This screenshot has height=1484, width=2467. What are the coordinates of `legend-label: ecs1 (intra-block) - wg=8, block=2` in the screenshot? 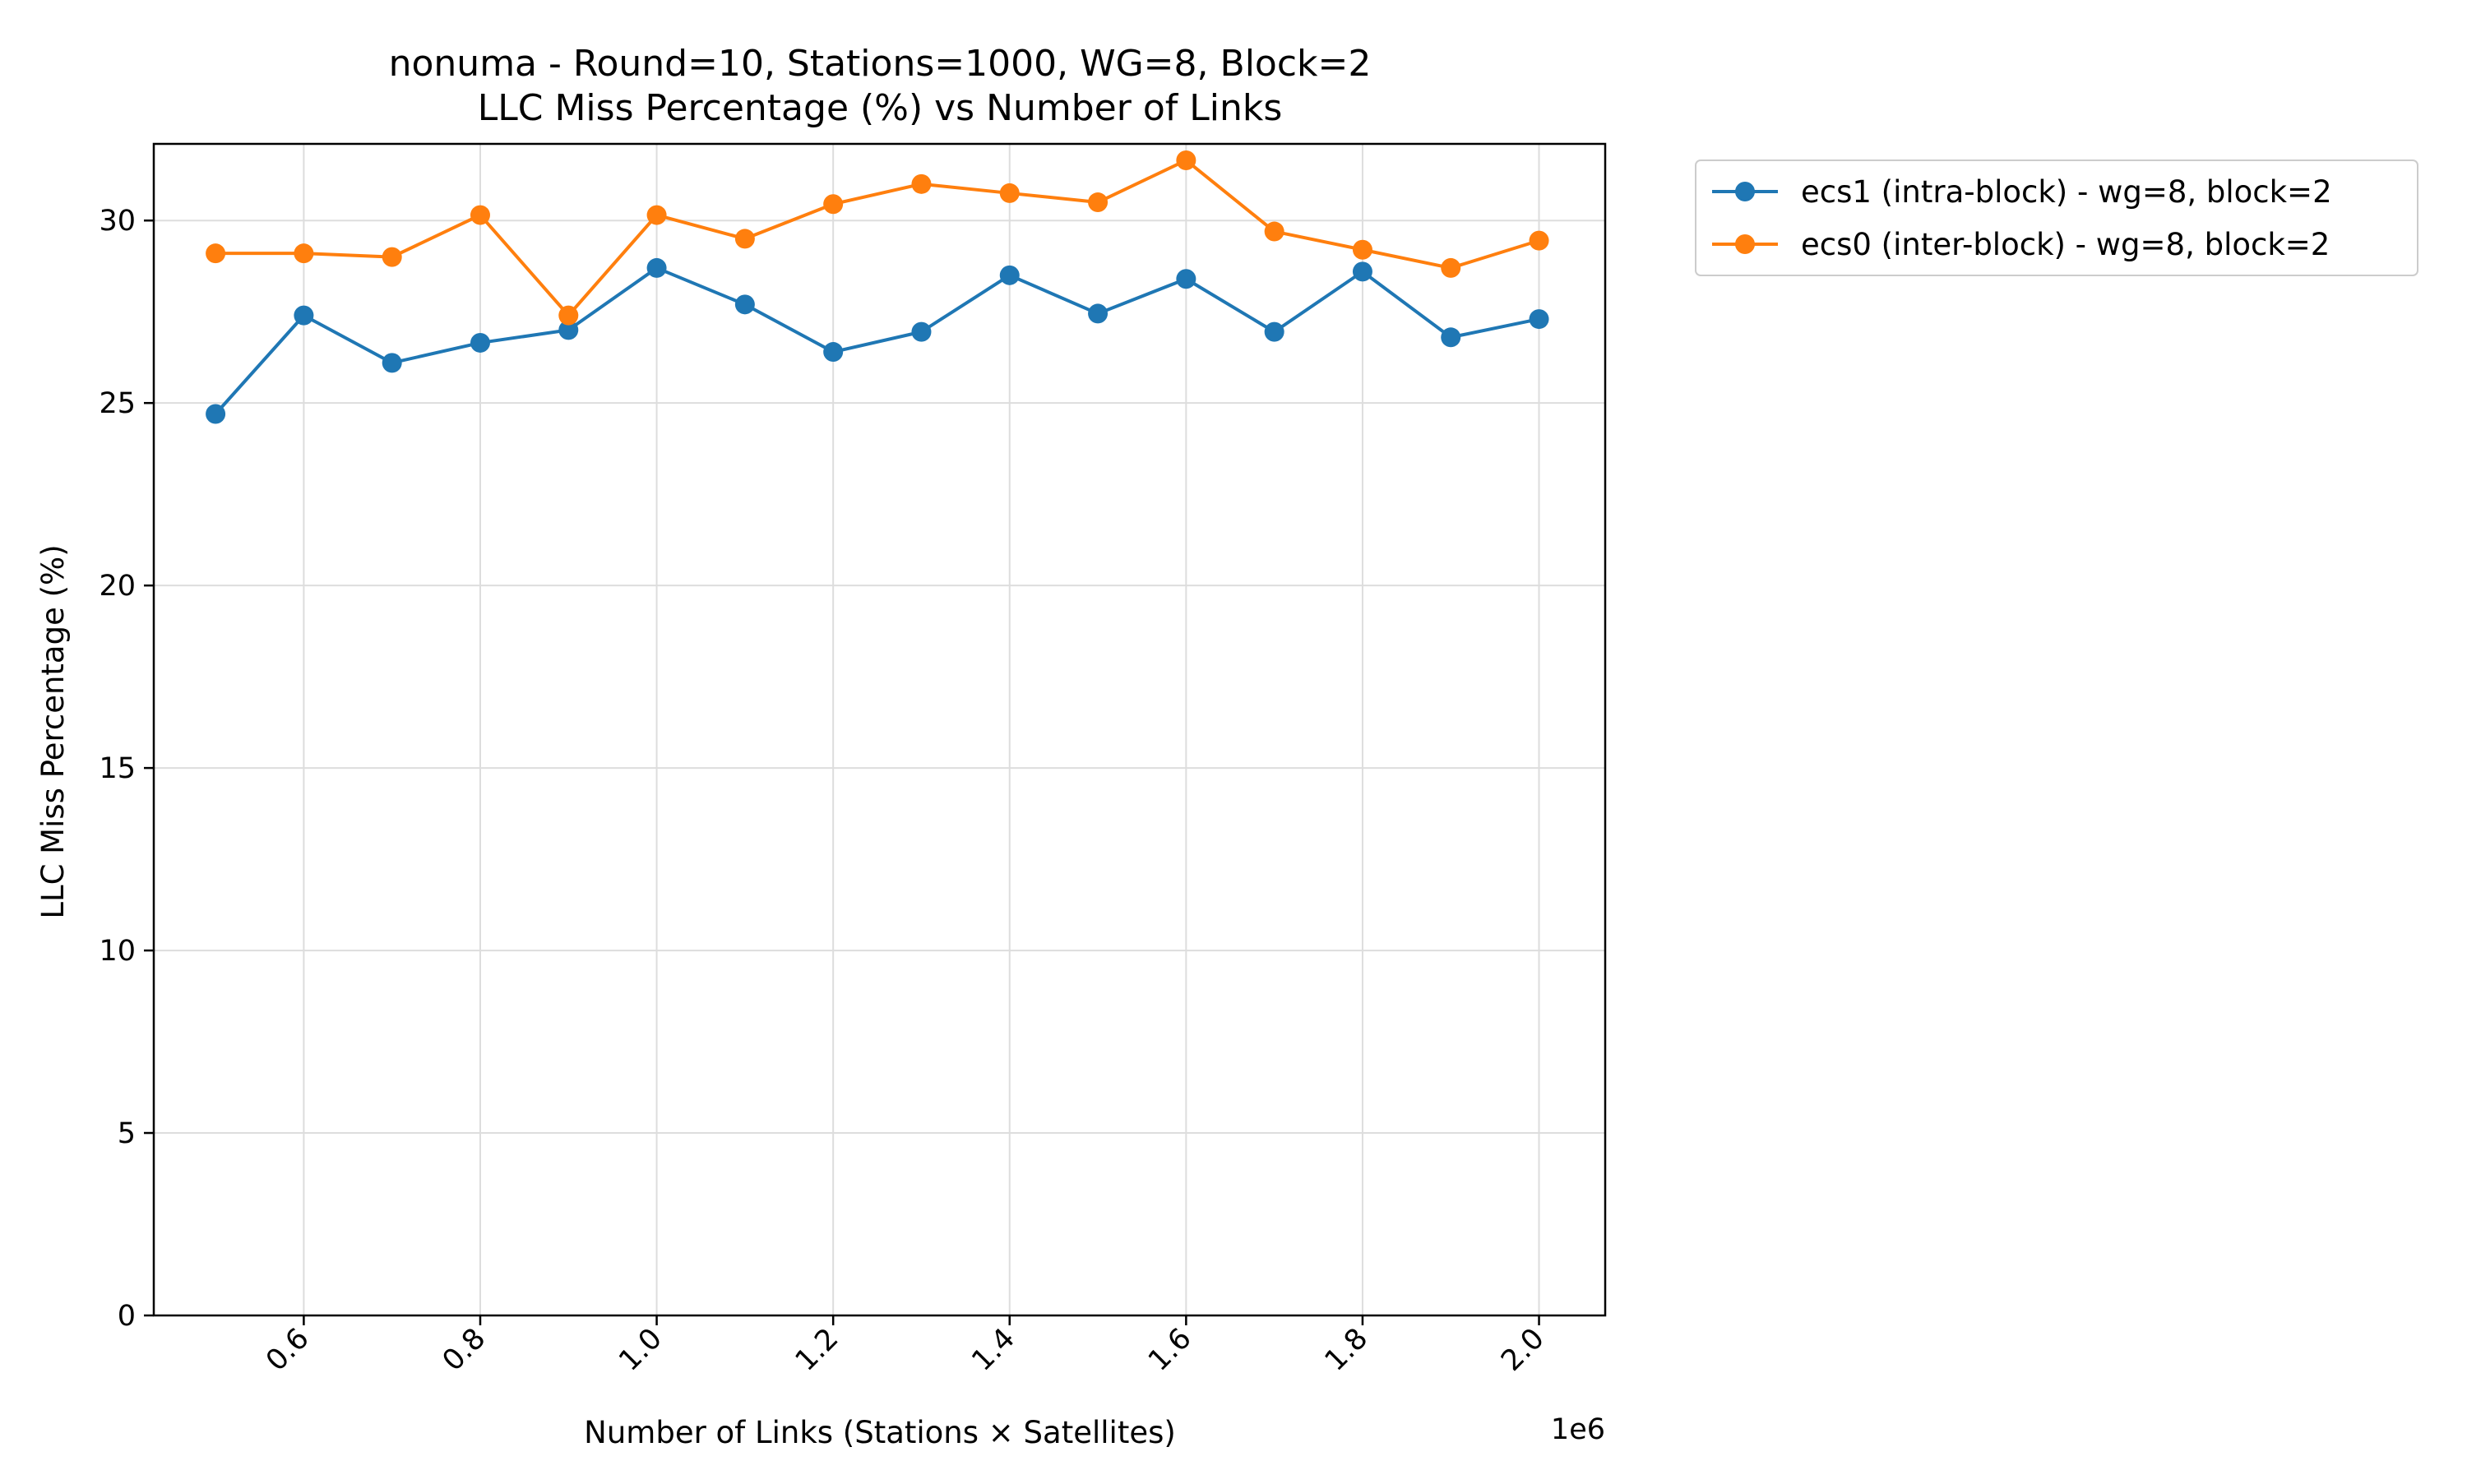 It's located at (2066, 192).